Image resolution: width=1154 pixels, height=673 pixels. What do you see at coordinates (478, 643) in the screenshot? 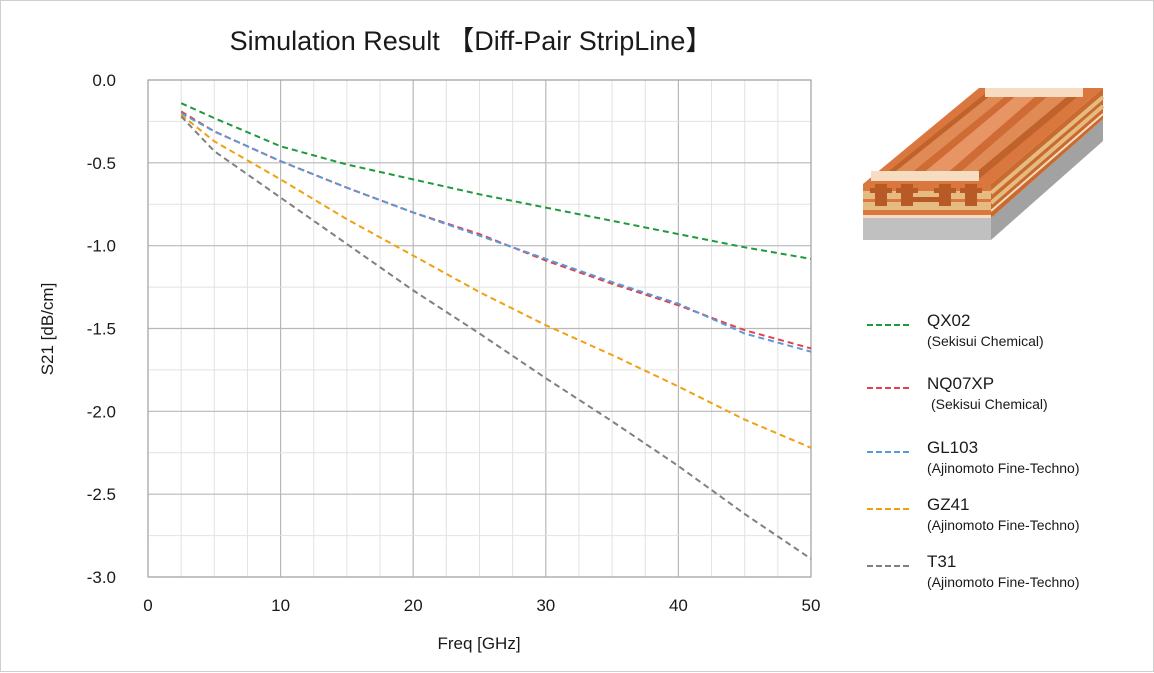
I see `x-axis-label: Freq [GHz]` at bounding box center [478, 643].